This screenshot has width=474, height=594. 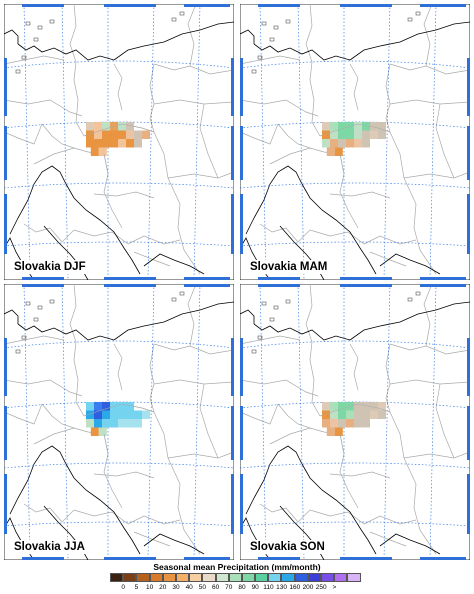 I want to click on legend-tick-label: >, so click(x=334, y=587).